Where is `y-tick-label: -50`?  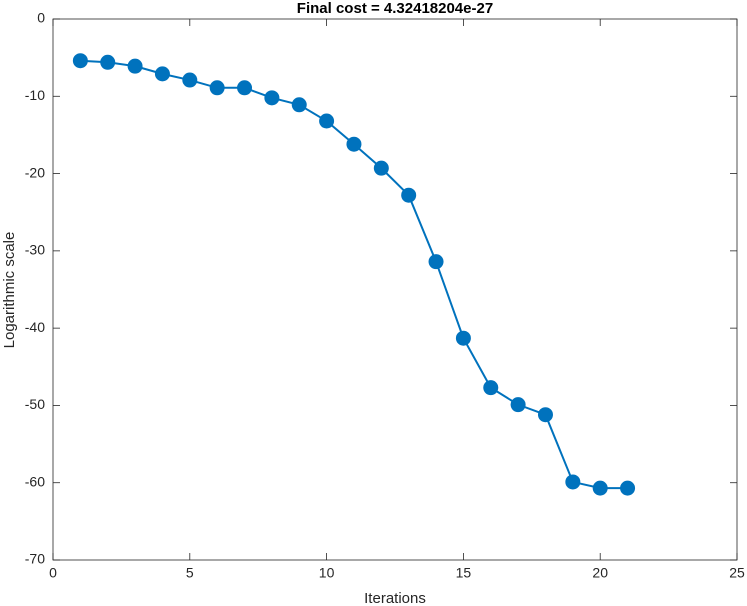 y-tick-label: -50 is located at coordinates (35, 404).